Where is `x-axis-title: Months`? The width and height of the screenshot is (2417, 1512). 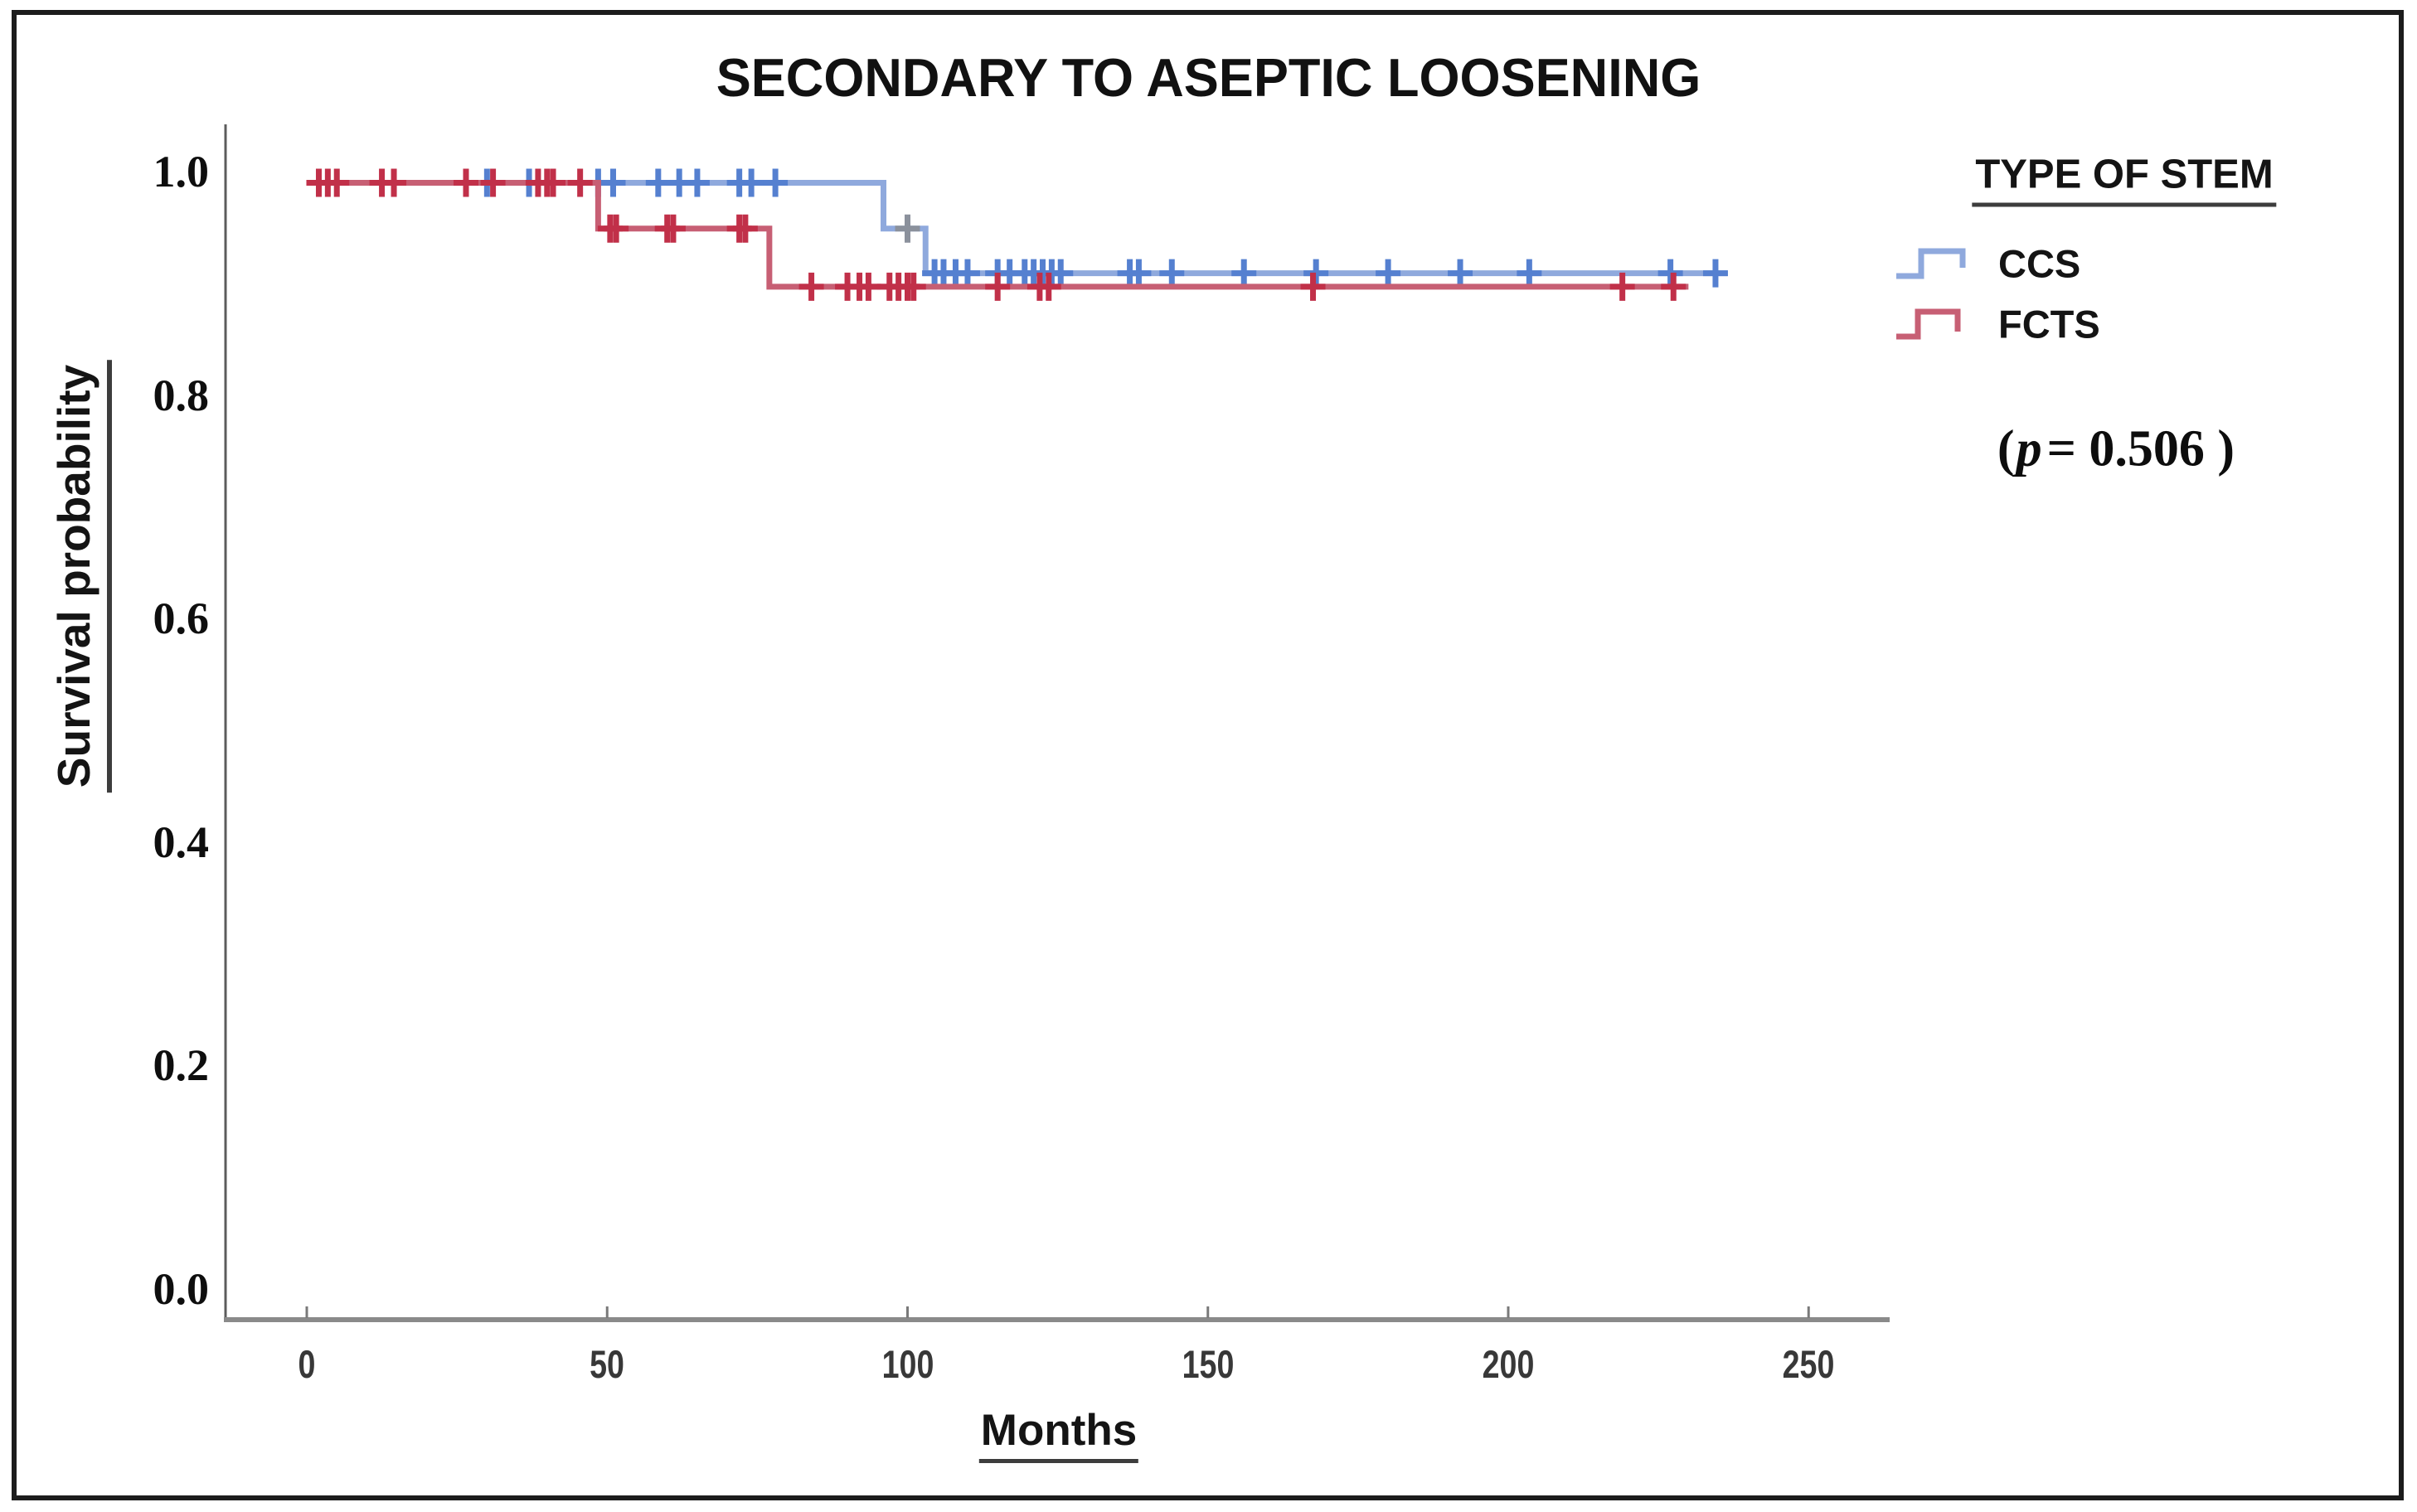 x-axis-title: Months is located at coordinates (1058, 1434).